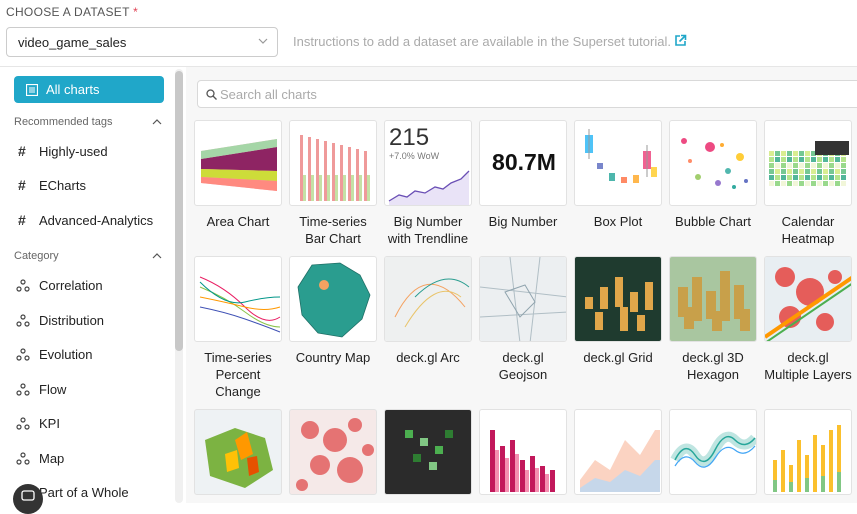 Image resolution: width=857 pixels, height=514 pixels. What do you see at coordinates (428, 299) in the screenshot?
I see `arc-map-thumb` at bounding box center [428, 299].